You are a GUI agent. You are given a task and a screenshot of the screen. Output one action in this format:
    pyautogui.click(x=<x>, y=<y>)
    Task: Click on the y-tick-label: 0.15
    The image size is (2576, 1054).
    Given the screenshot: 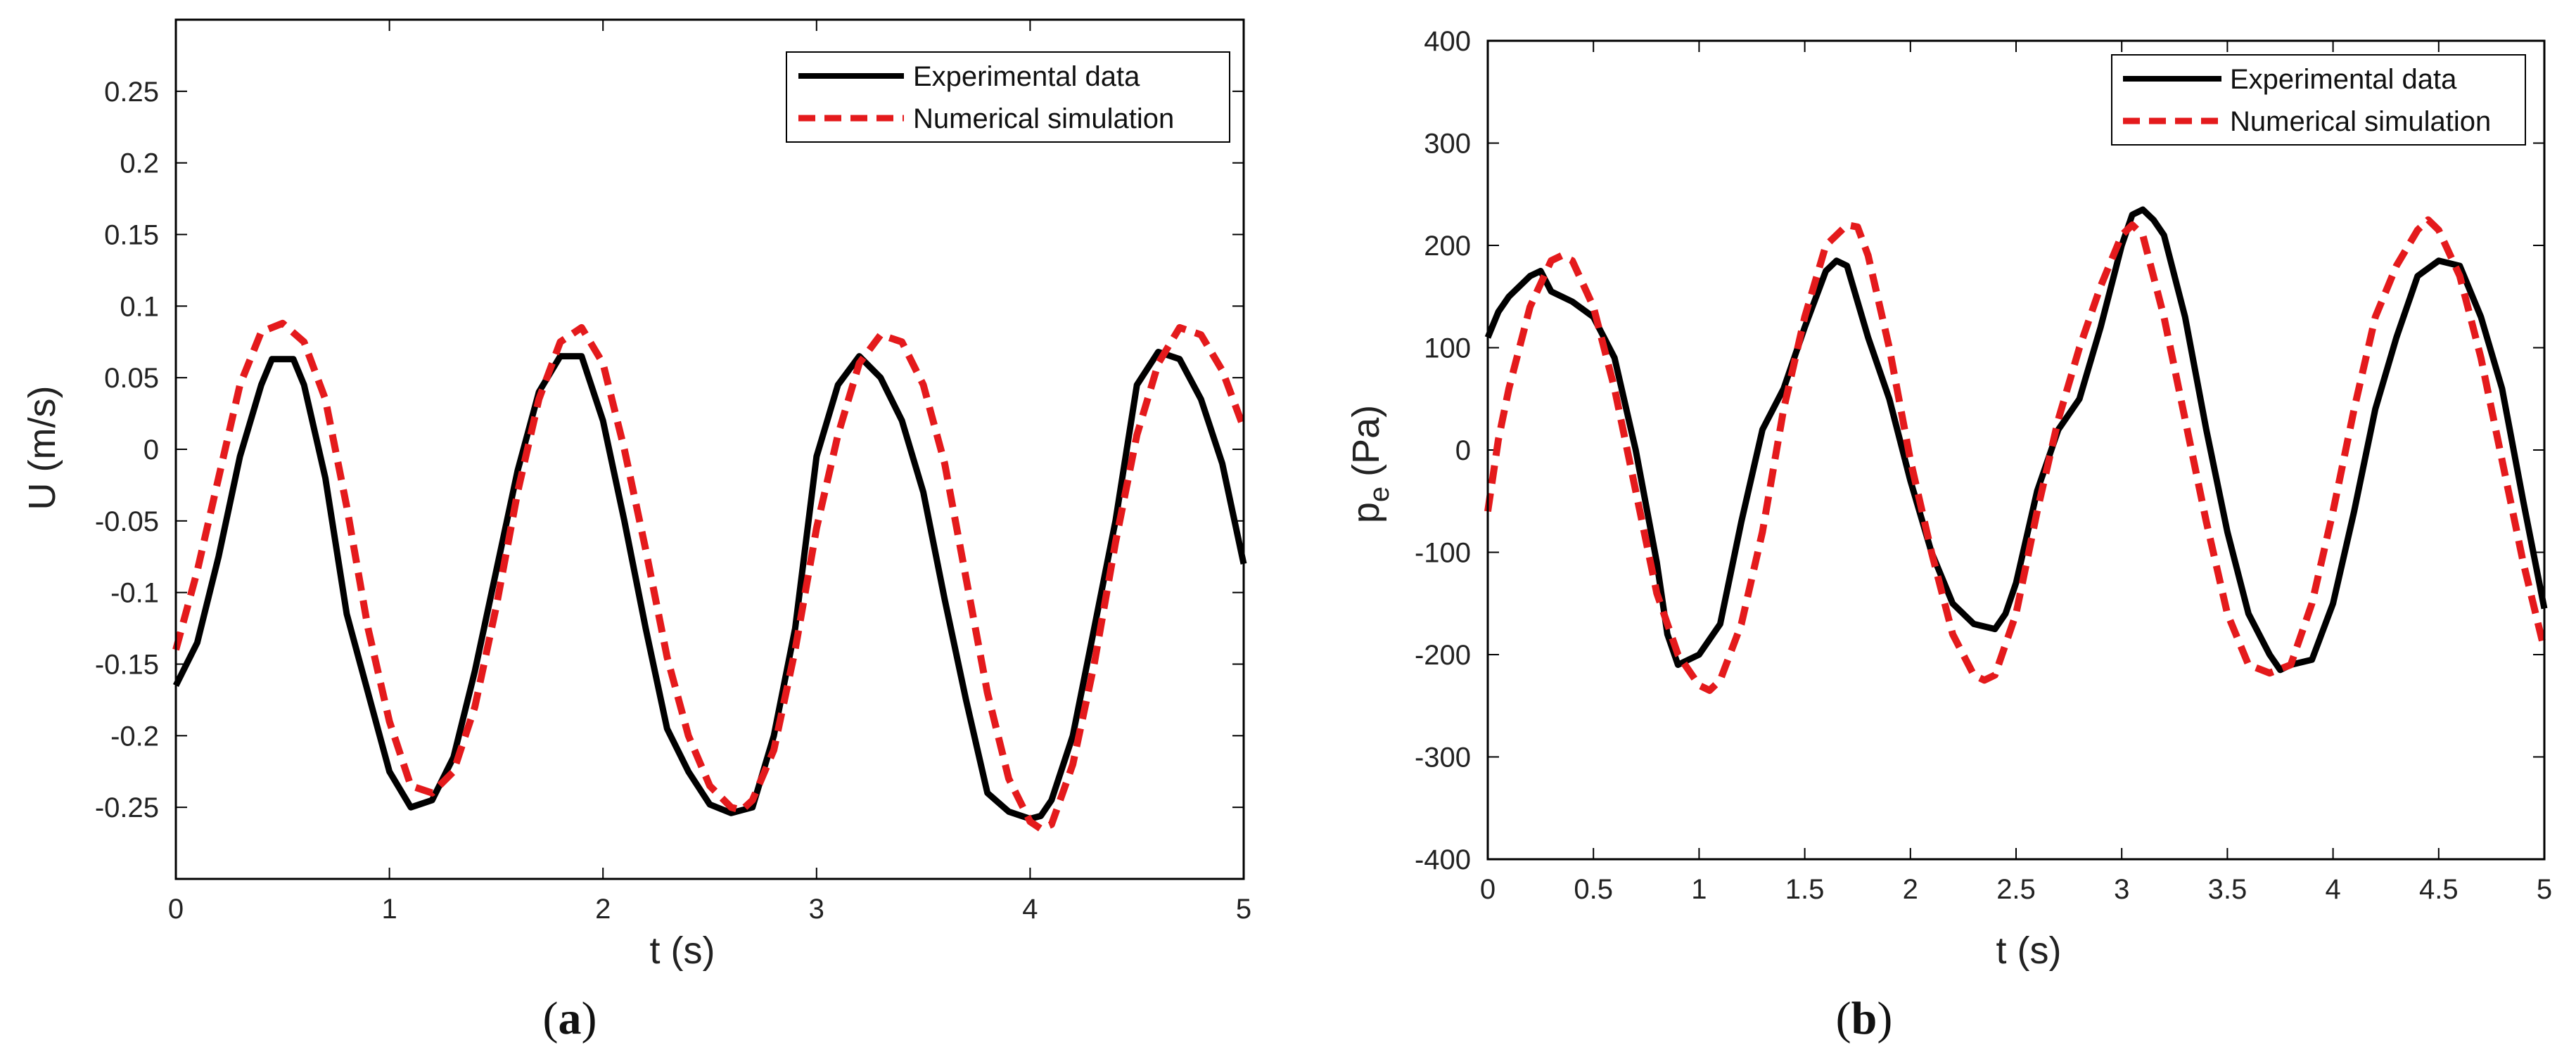 What is the action you would take?
    pyautogui.click(x=131, y=236)
    